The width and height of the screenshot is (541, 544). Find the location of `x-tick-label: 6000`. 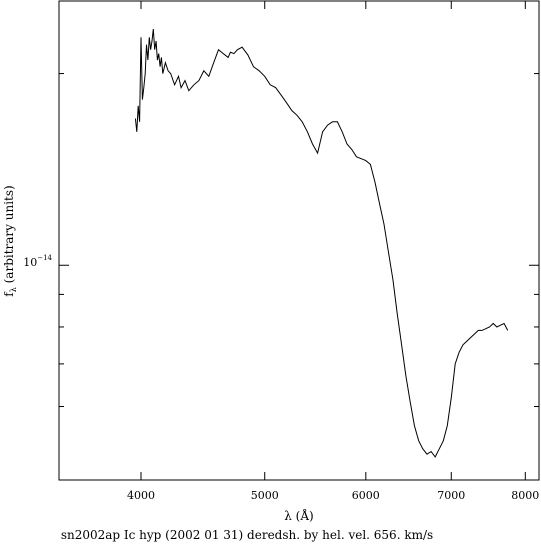

x-tick-label: 6000 is located at coordinates (366, 495).